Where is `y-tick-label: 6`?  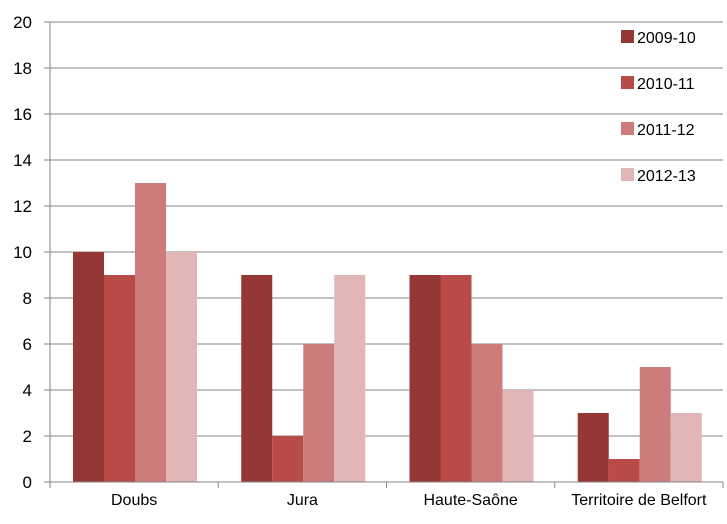 y-tick-label: 6 is located at coordinates (27, 344).